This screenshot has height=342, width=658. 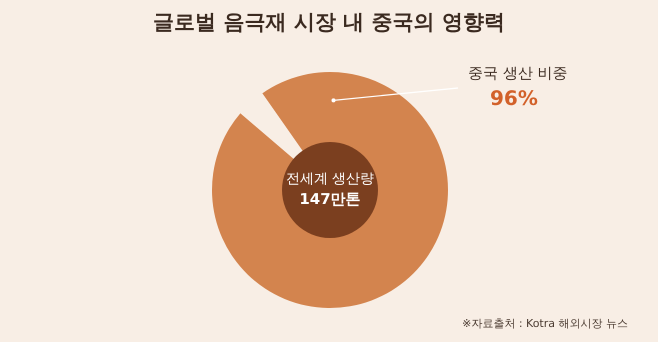 What do you see at coordinates (514, 98) in the screenshot?
I see `data-label: 96%` at bounding box center [514, 98].